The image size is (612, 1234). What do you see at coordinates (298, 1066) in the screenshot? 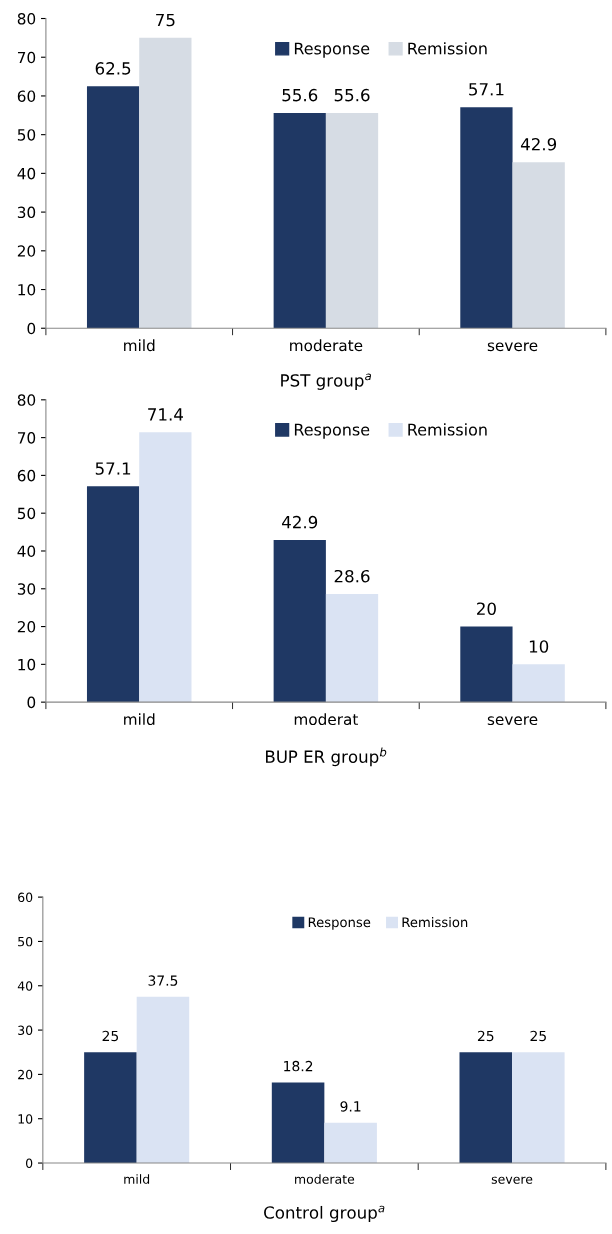
I see `data-label: 18.2` at bounding box center [298, 1066].